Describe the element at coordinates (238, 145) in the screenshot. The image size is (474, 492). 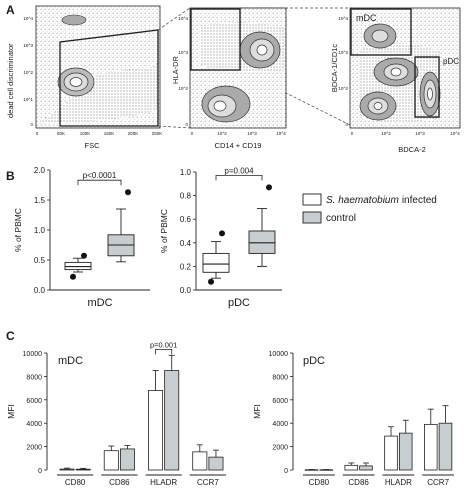
I see `flow-plot-2-xlabel: CD14 + CD19` at that location.